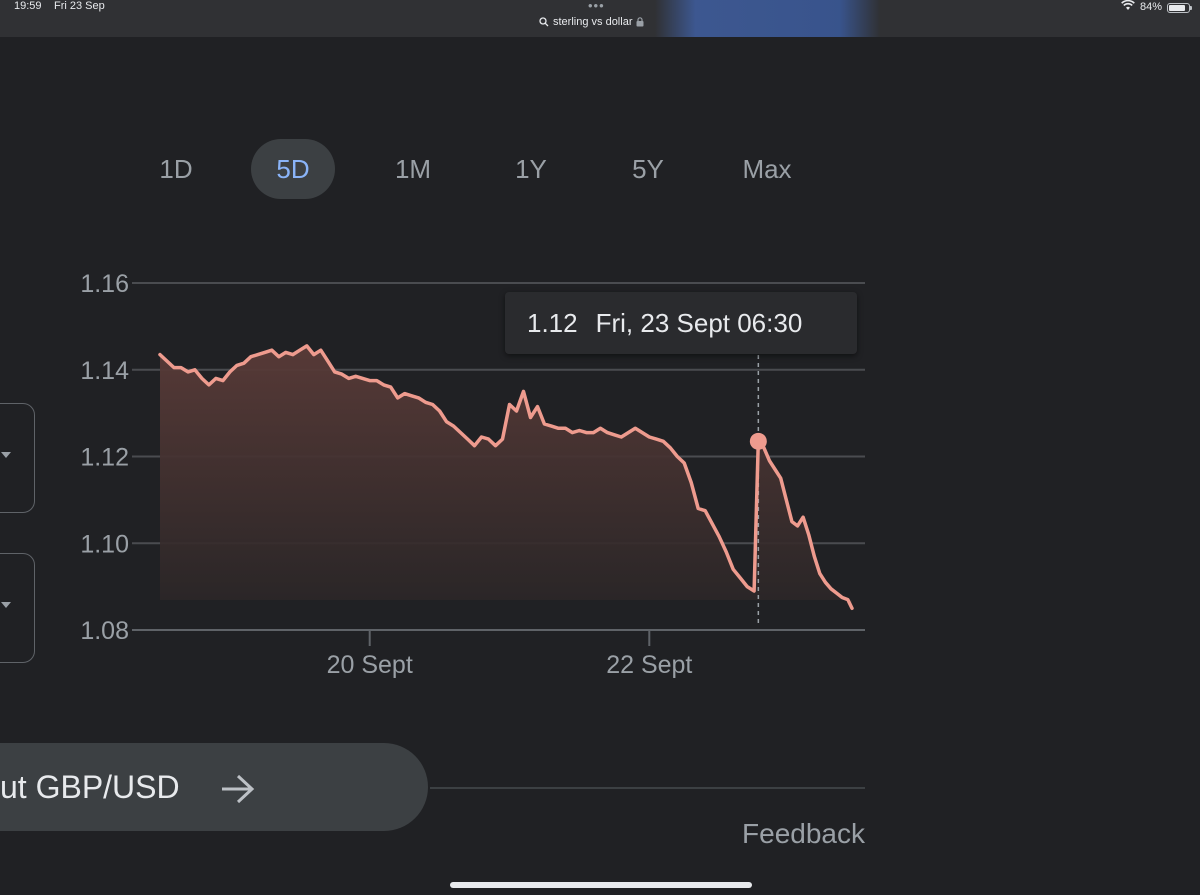 This screenshot has width=1200, height=895. I want to click on y-tick-label: 1.12, so click(104, 458).